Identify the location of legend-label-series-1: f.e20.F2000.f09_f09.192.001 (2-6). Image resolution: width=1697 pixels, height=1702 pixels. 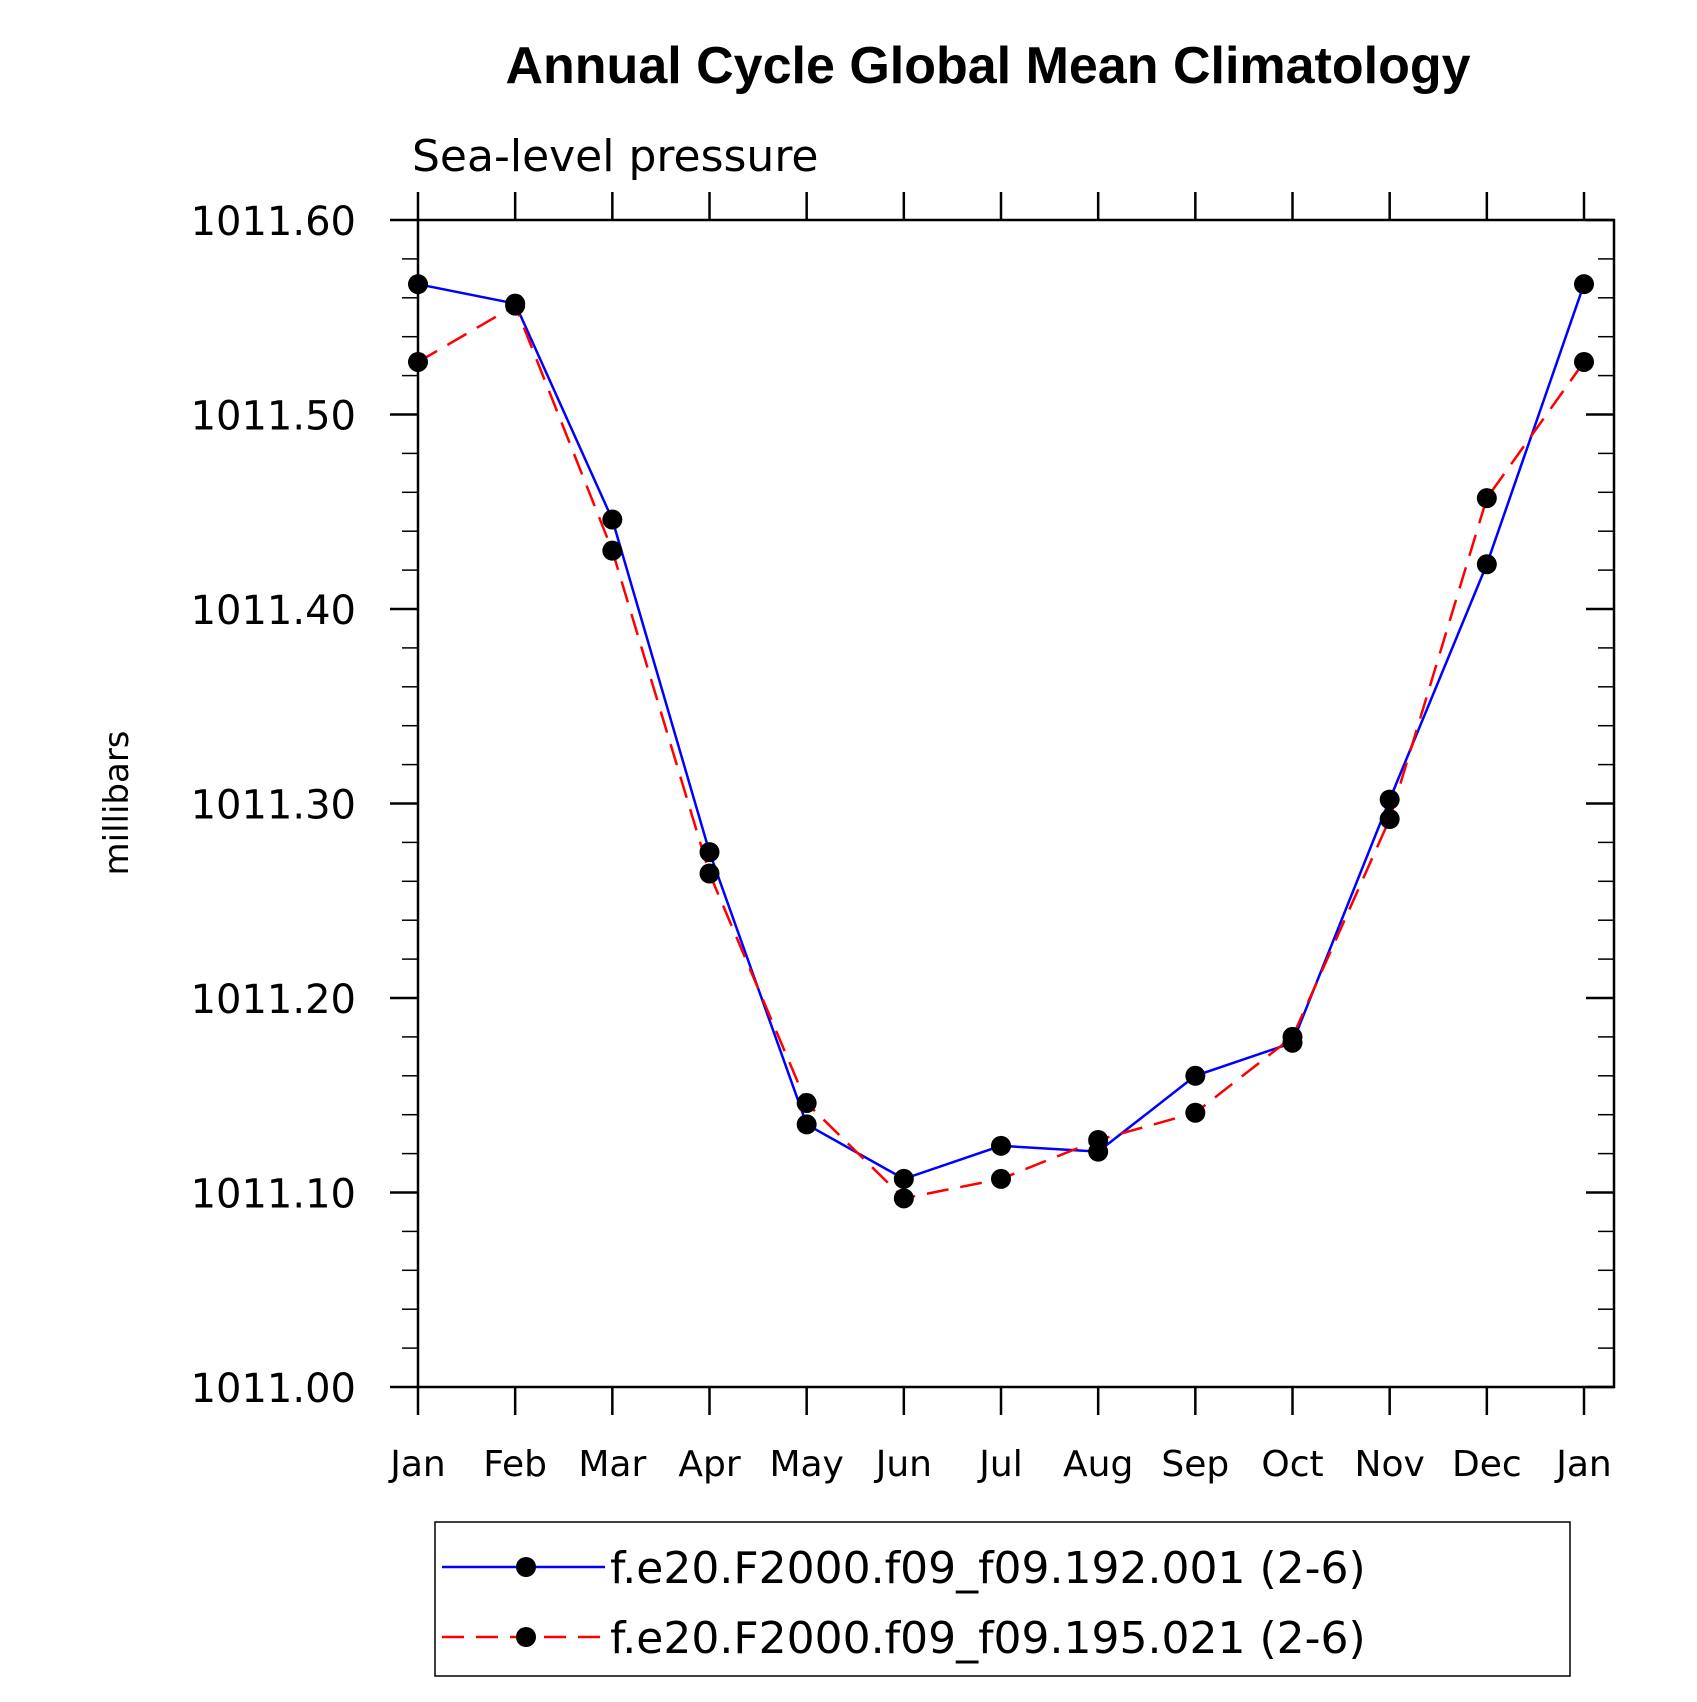
(988, 1568).